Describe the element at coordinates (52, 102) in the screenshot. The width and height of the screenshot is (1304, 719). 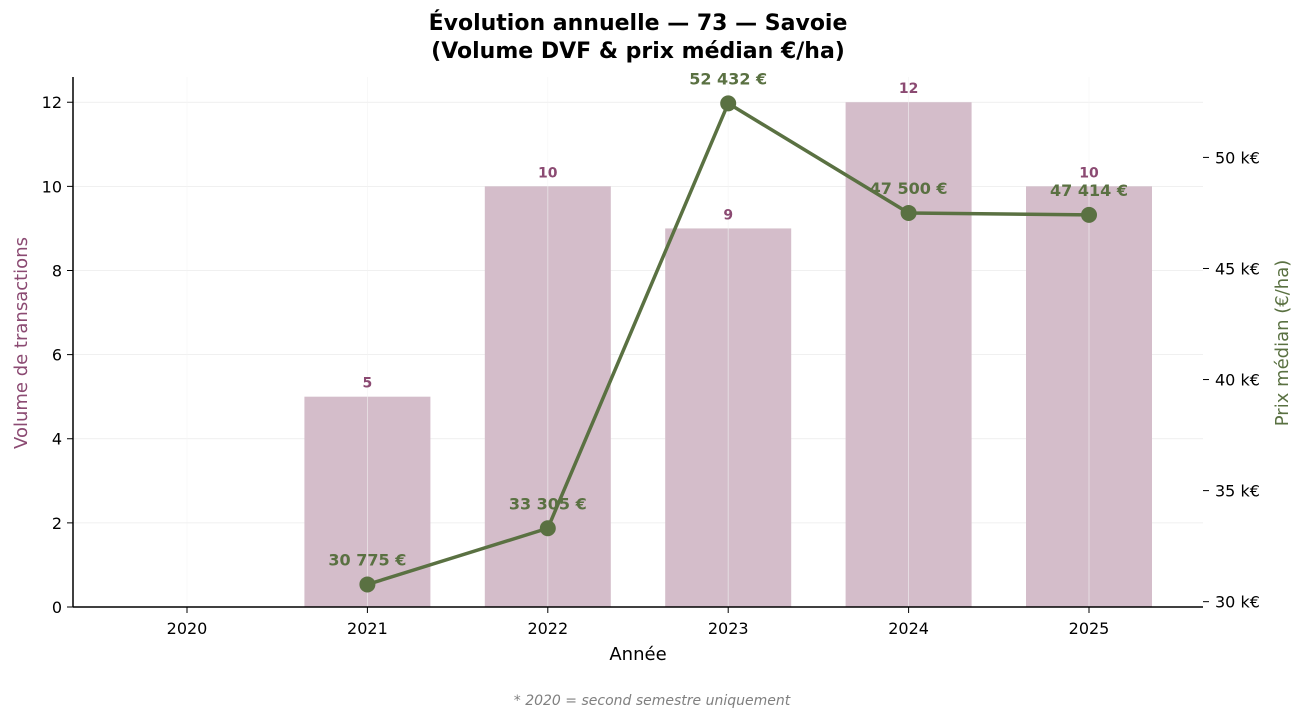
I see `y-tick-left-label: 12` at that location.